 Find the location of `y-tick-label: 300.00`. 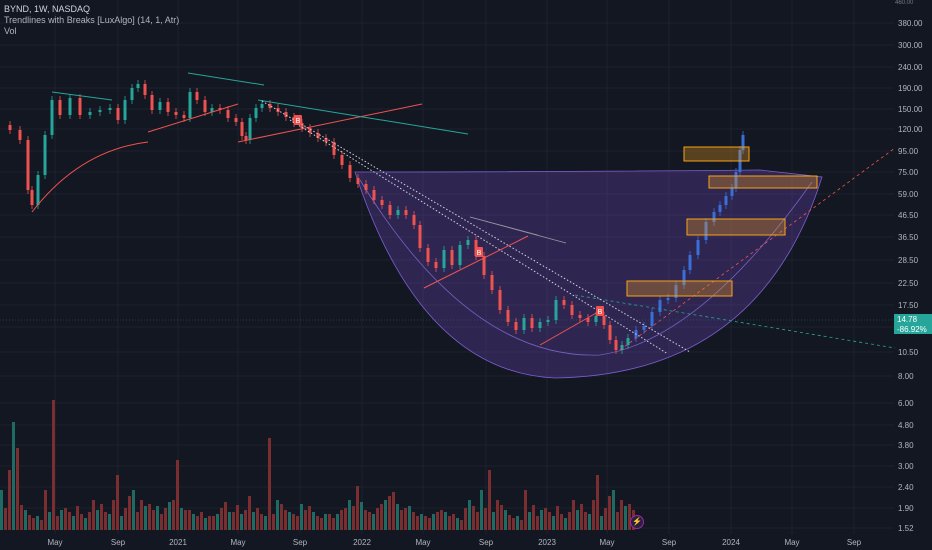

y-tick-label: 300.00 is located at coordinates (910, 45).